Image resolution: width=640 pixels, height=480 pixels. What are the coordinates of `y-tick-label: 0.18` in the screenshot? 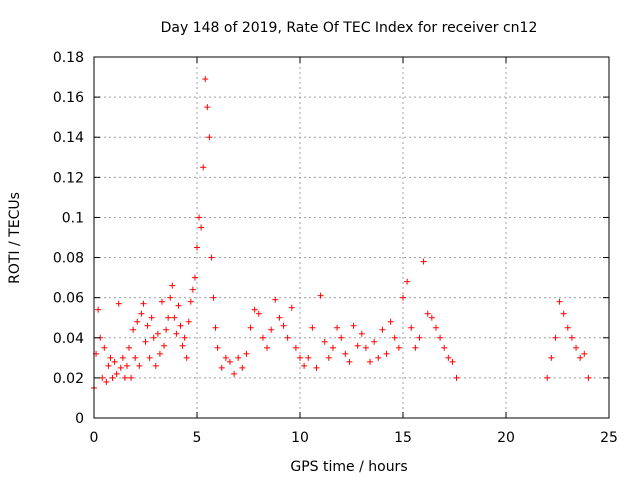 It's located at (68, 58).